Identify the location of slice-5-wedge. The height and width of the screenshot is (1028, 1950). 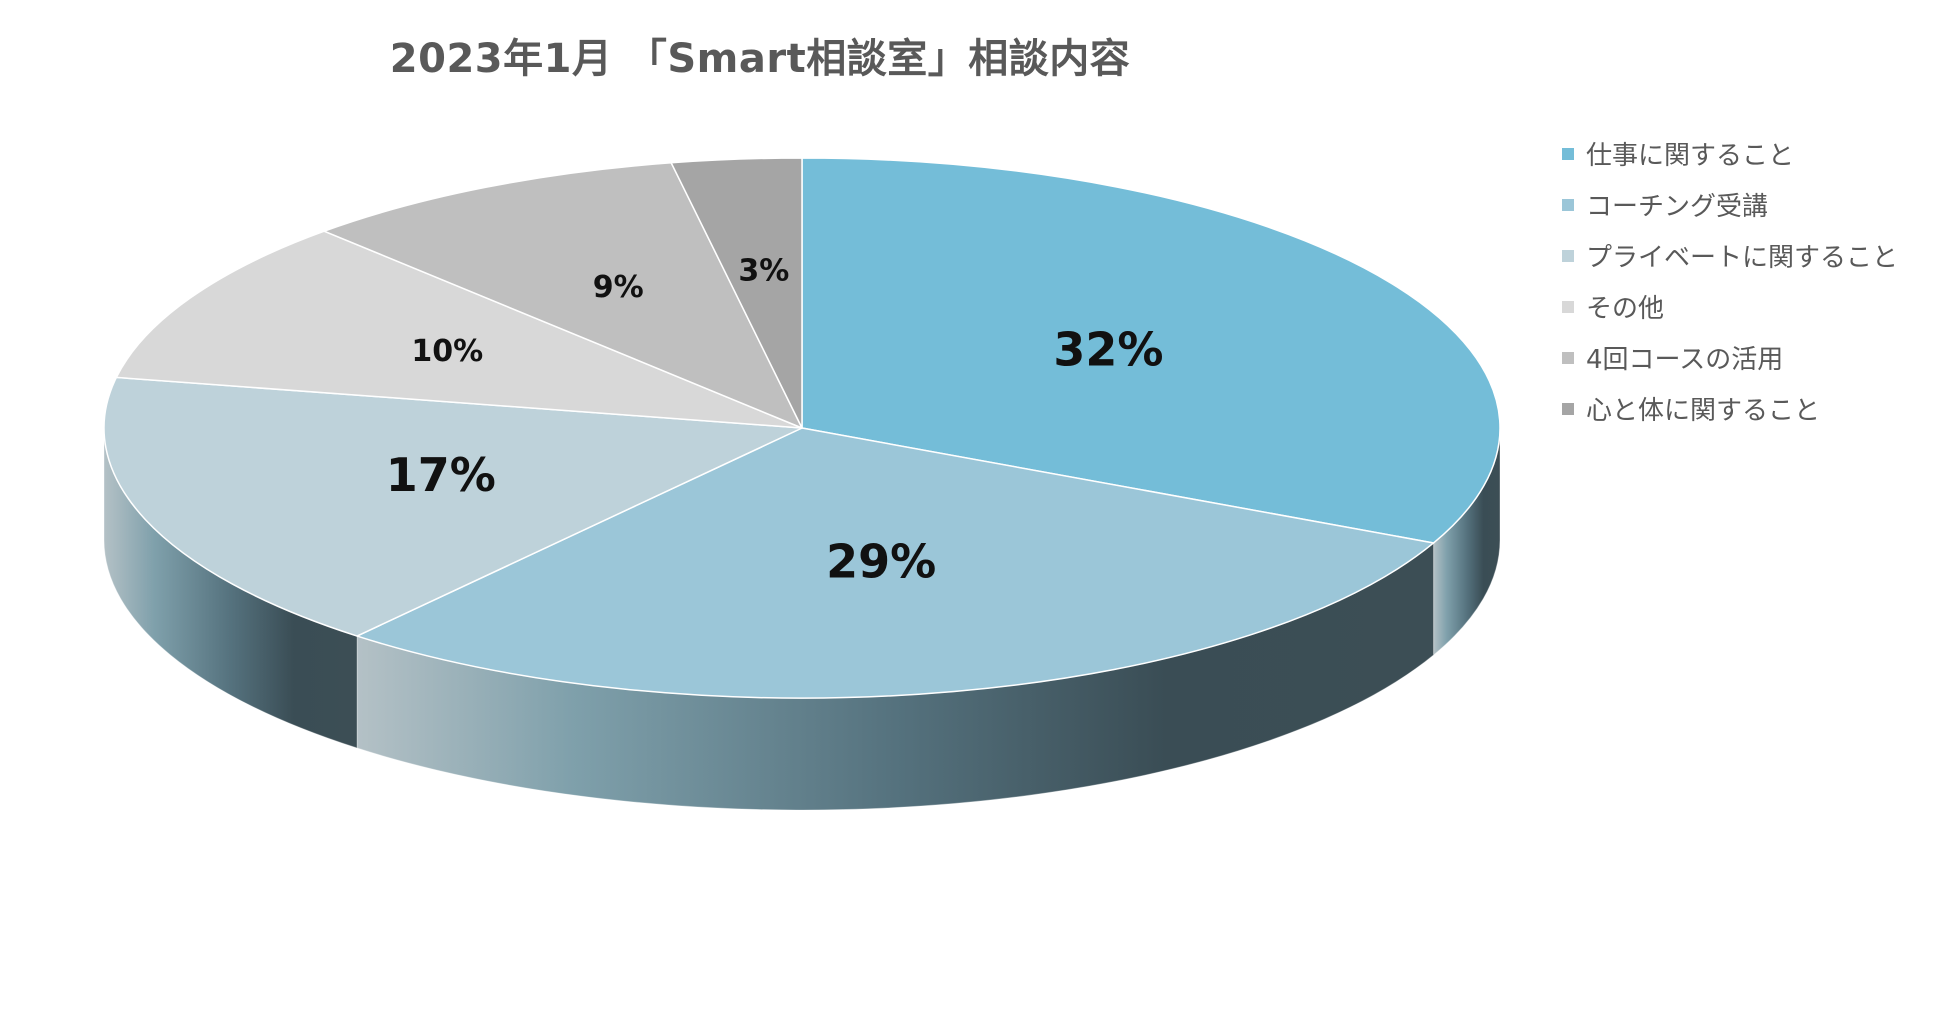
(563, 295).